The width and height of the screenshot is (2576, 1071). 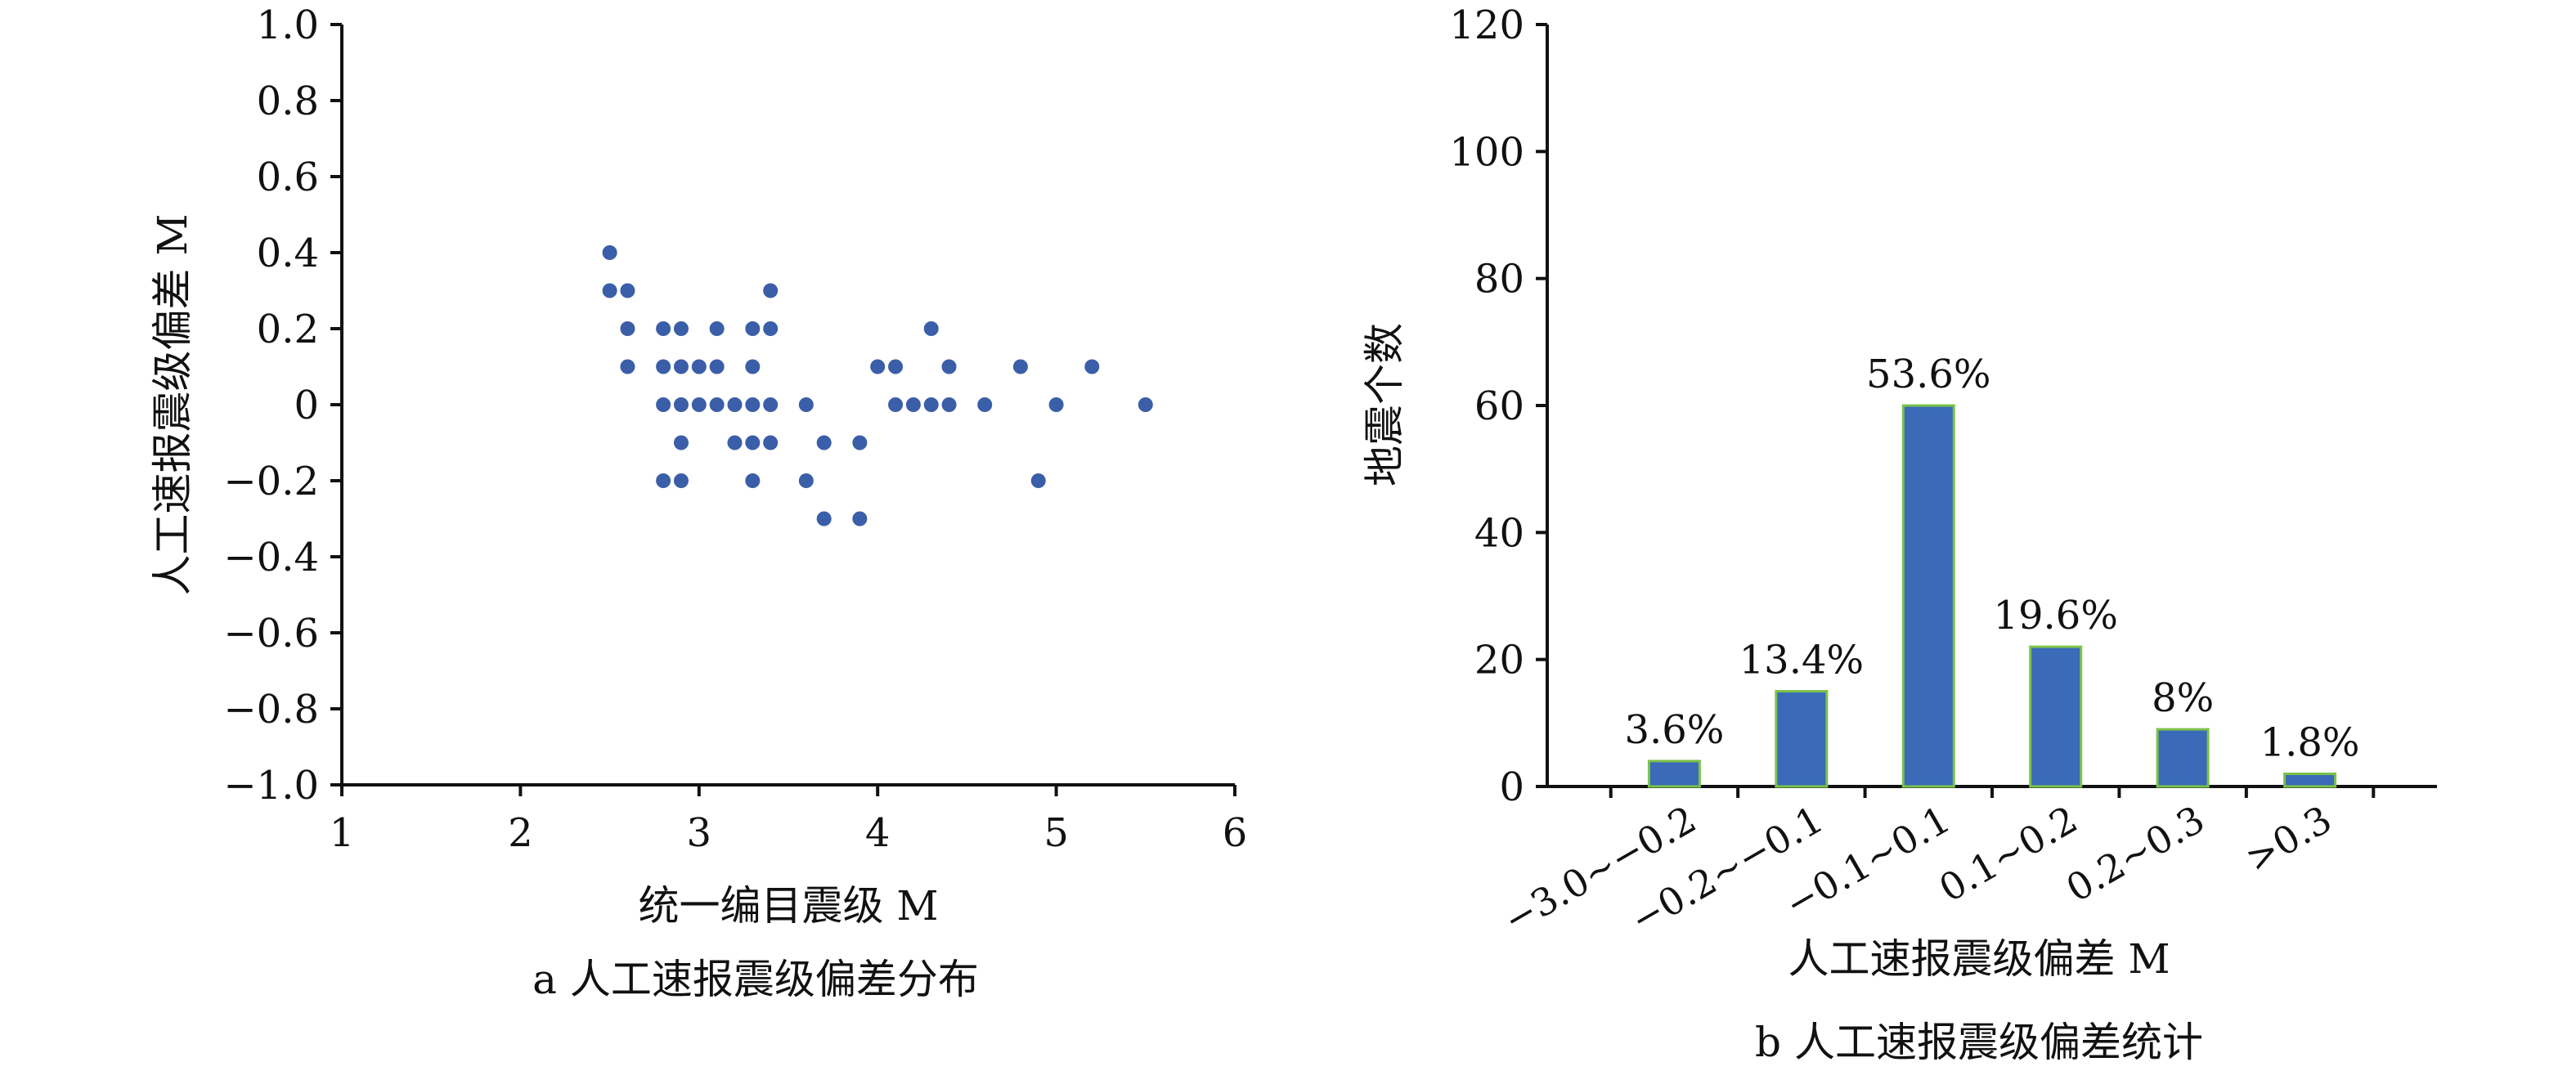 I want to click on scatter-y-tick-label: −0.8, so click(x=271, y=710).